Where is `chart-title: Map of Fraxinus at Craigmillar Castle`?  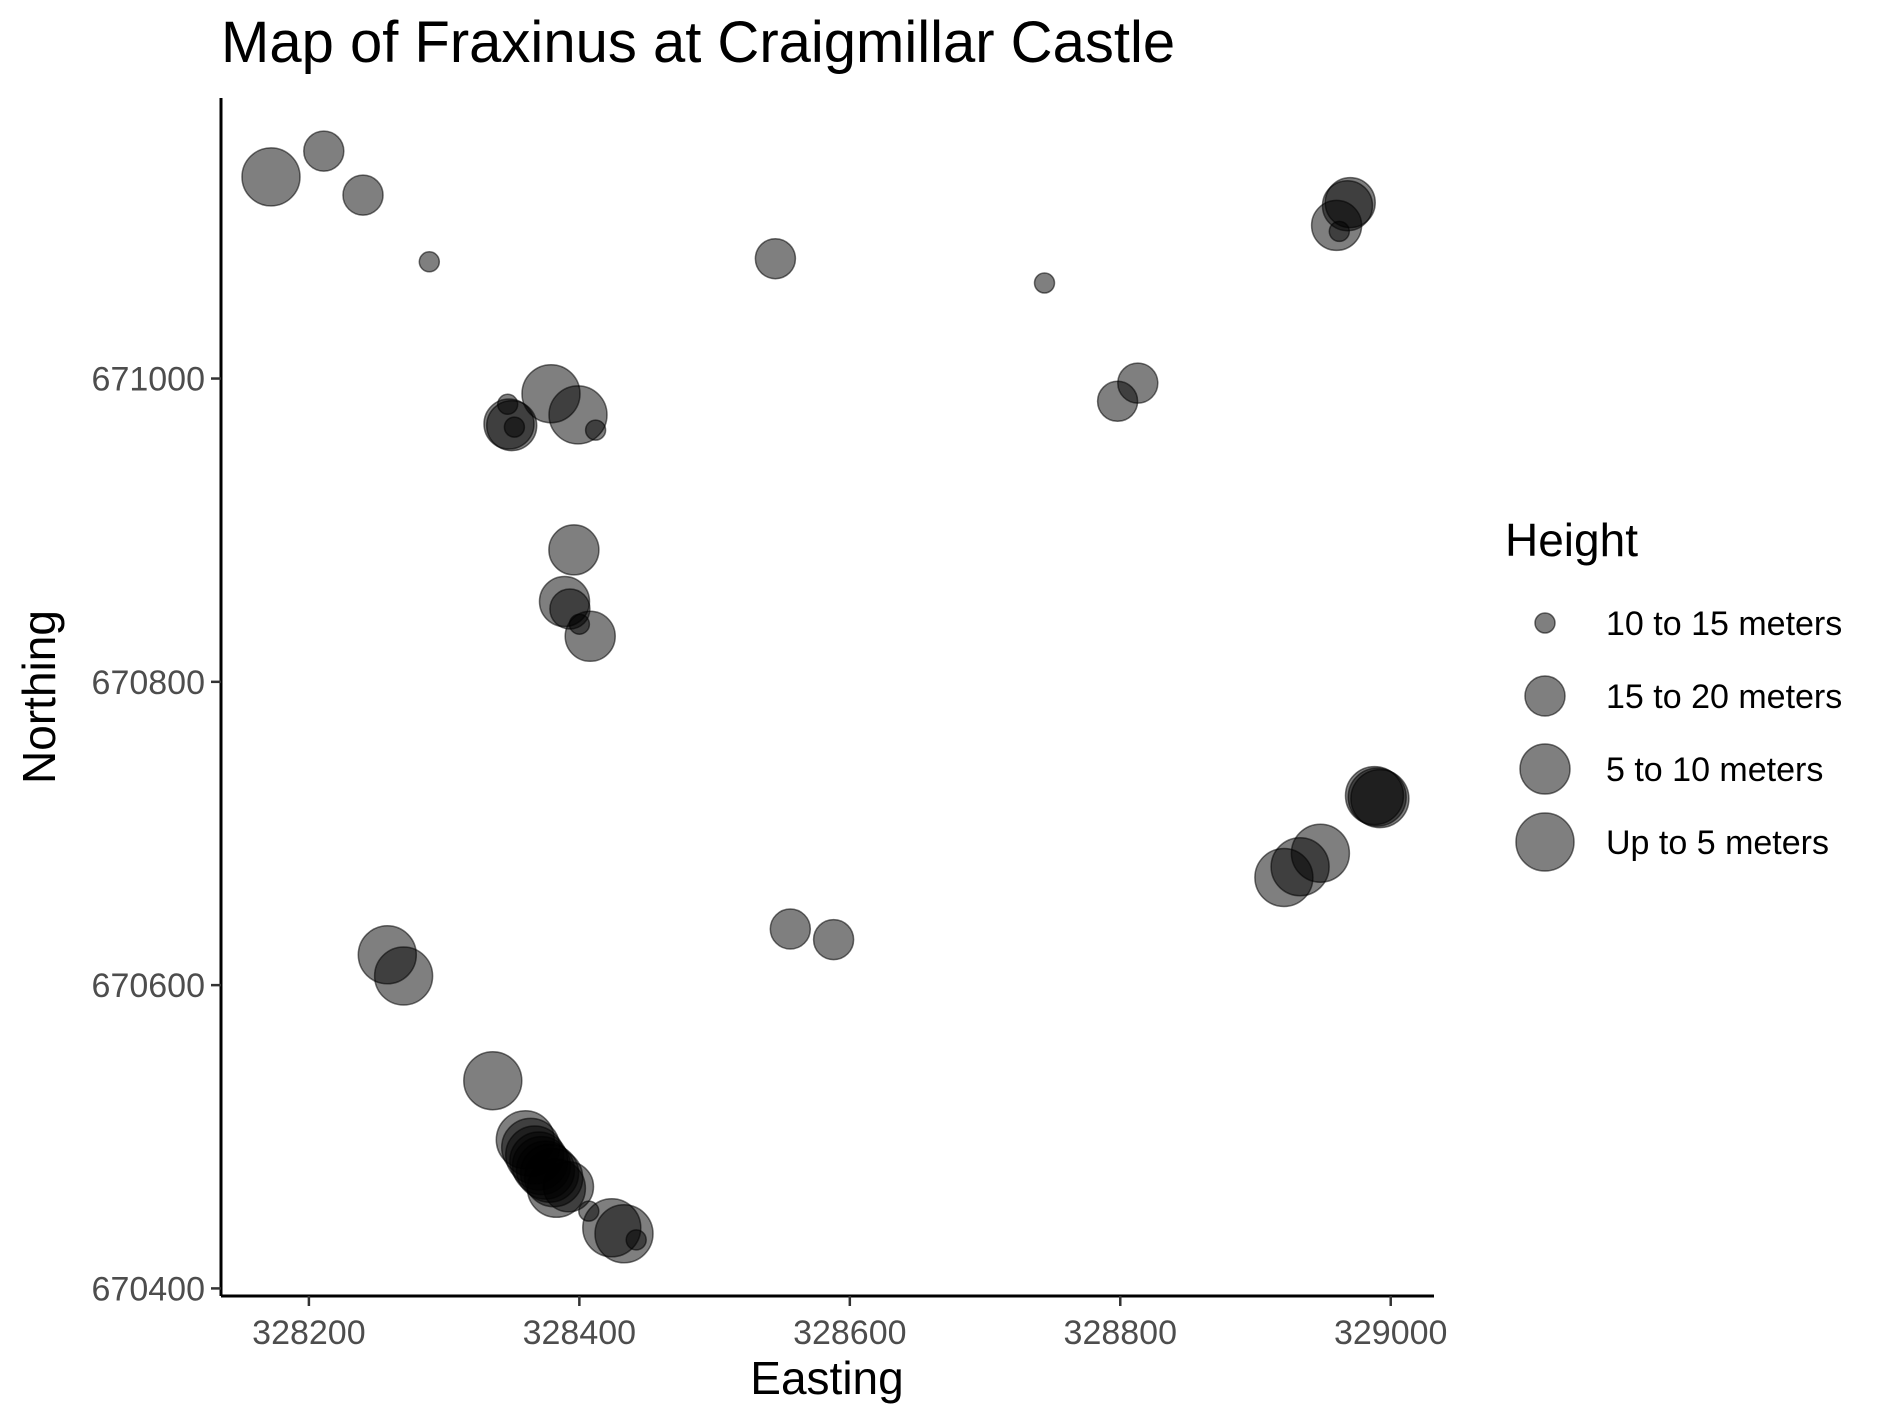
chart-title: Map of Fraxinus at Craigmillar Castle is located at coordinates (698, 42).